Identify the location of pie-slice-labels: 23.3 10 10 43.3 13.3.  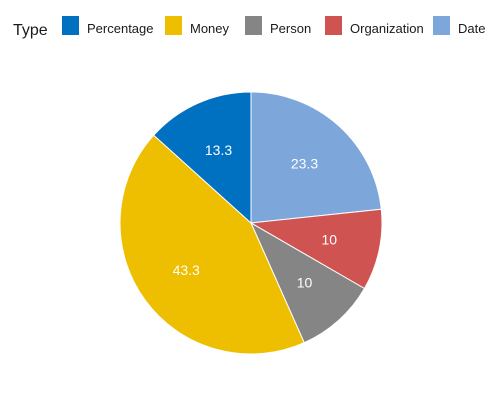
(255, 216).